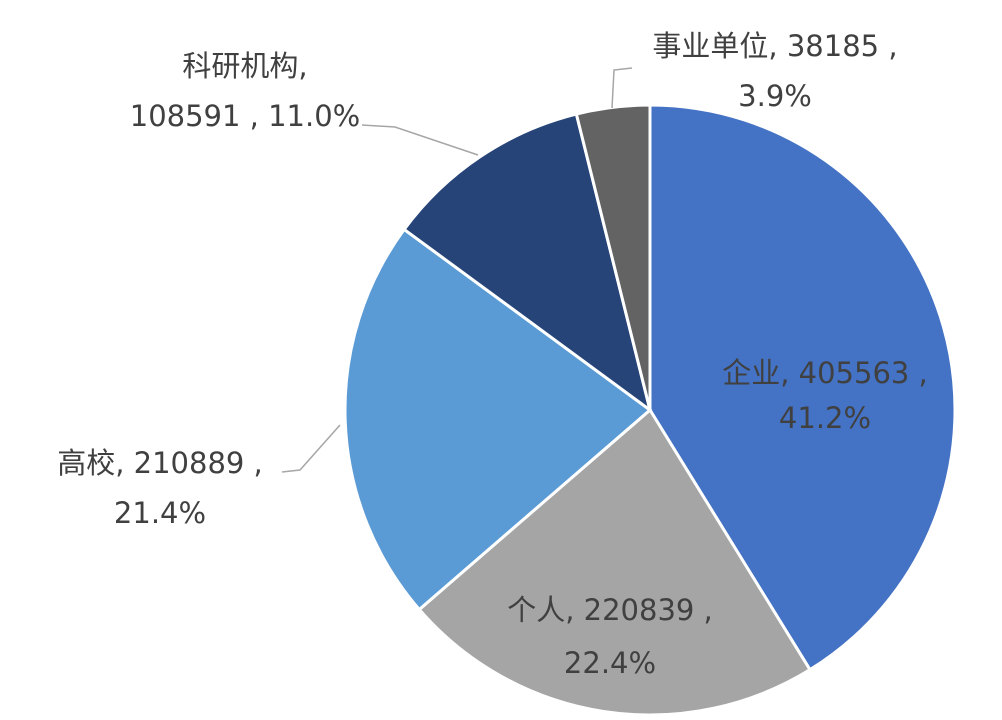 The height and width of the screenshot is (720, 1002). I want to click on data-label: 个人, 220839 ,, so click(610, 610).